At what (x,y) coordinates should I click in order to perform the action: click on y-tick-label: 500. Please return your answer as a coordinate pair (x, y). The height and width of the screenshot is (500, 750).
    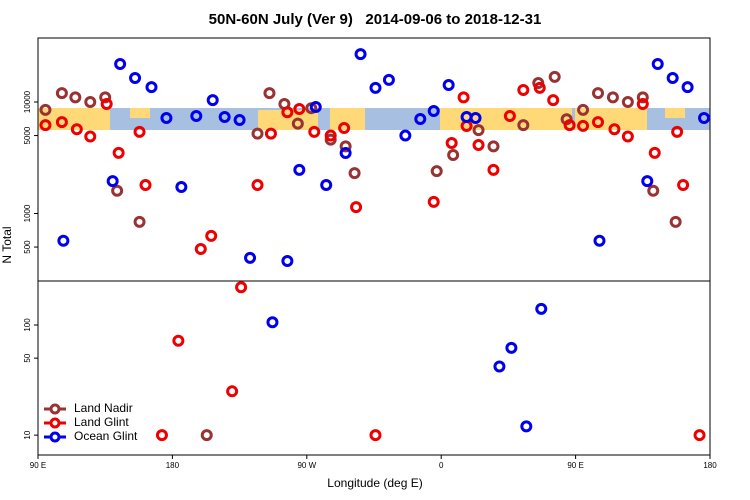
    Looking at the image, I should click on (27, 247).